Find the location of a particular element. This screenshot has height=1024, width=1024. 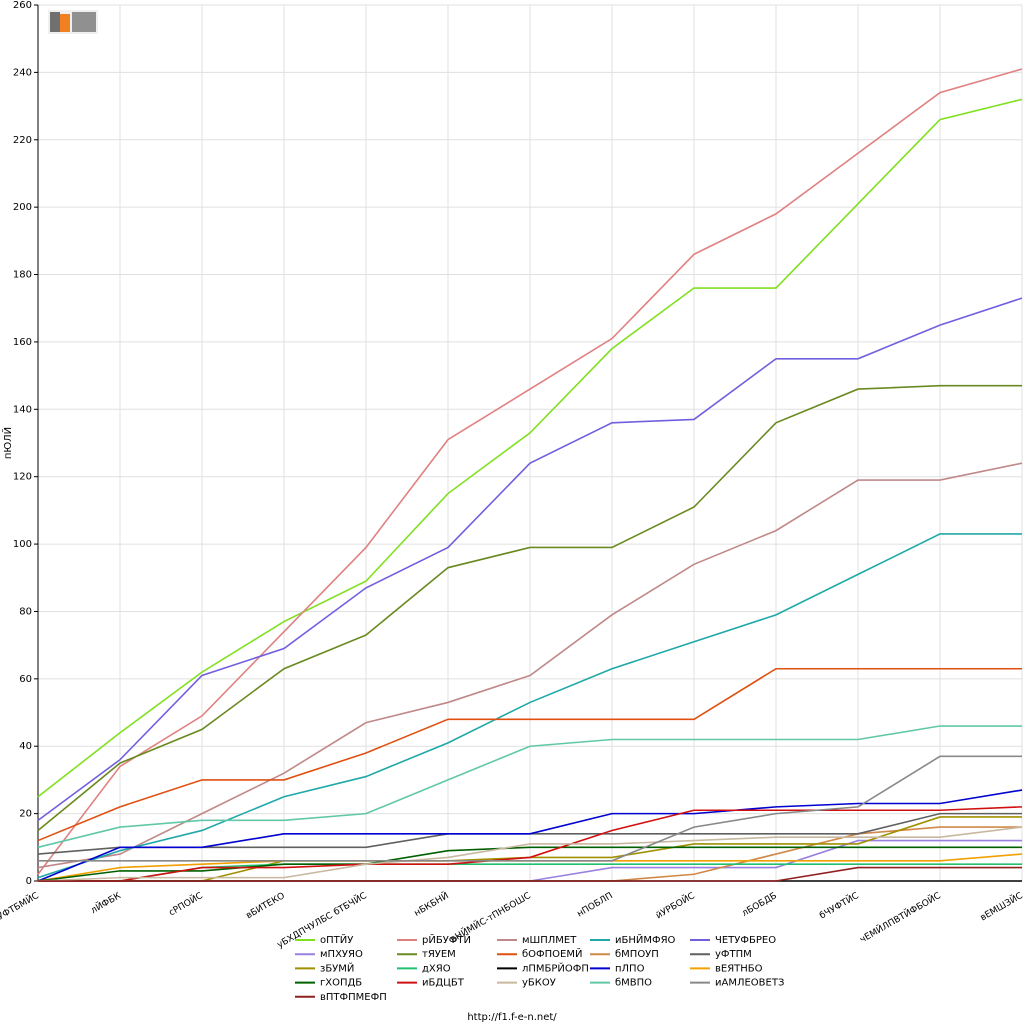

y-tick-label: 160 is located at coordinates (22, 342).